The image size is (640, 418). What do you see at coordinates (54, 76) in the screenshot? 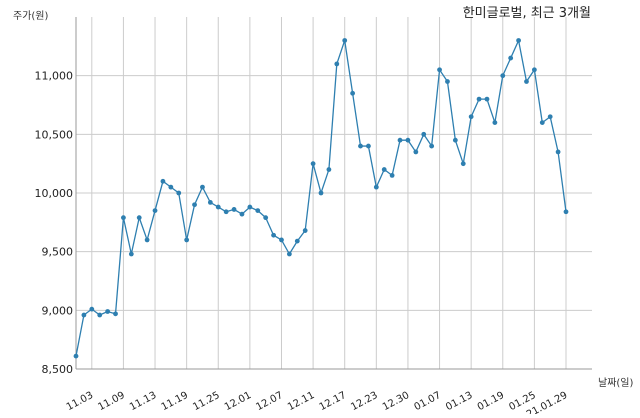
I see `y-tick-label: 11,000` at bounding box center [54, 76].